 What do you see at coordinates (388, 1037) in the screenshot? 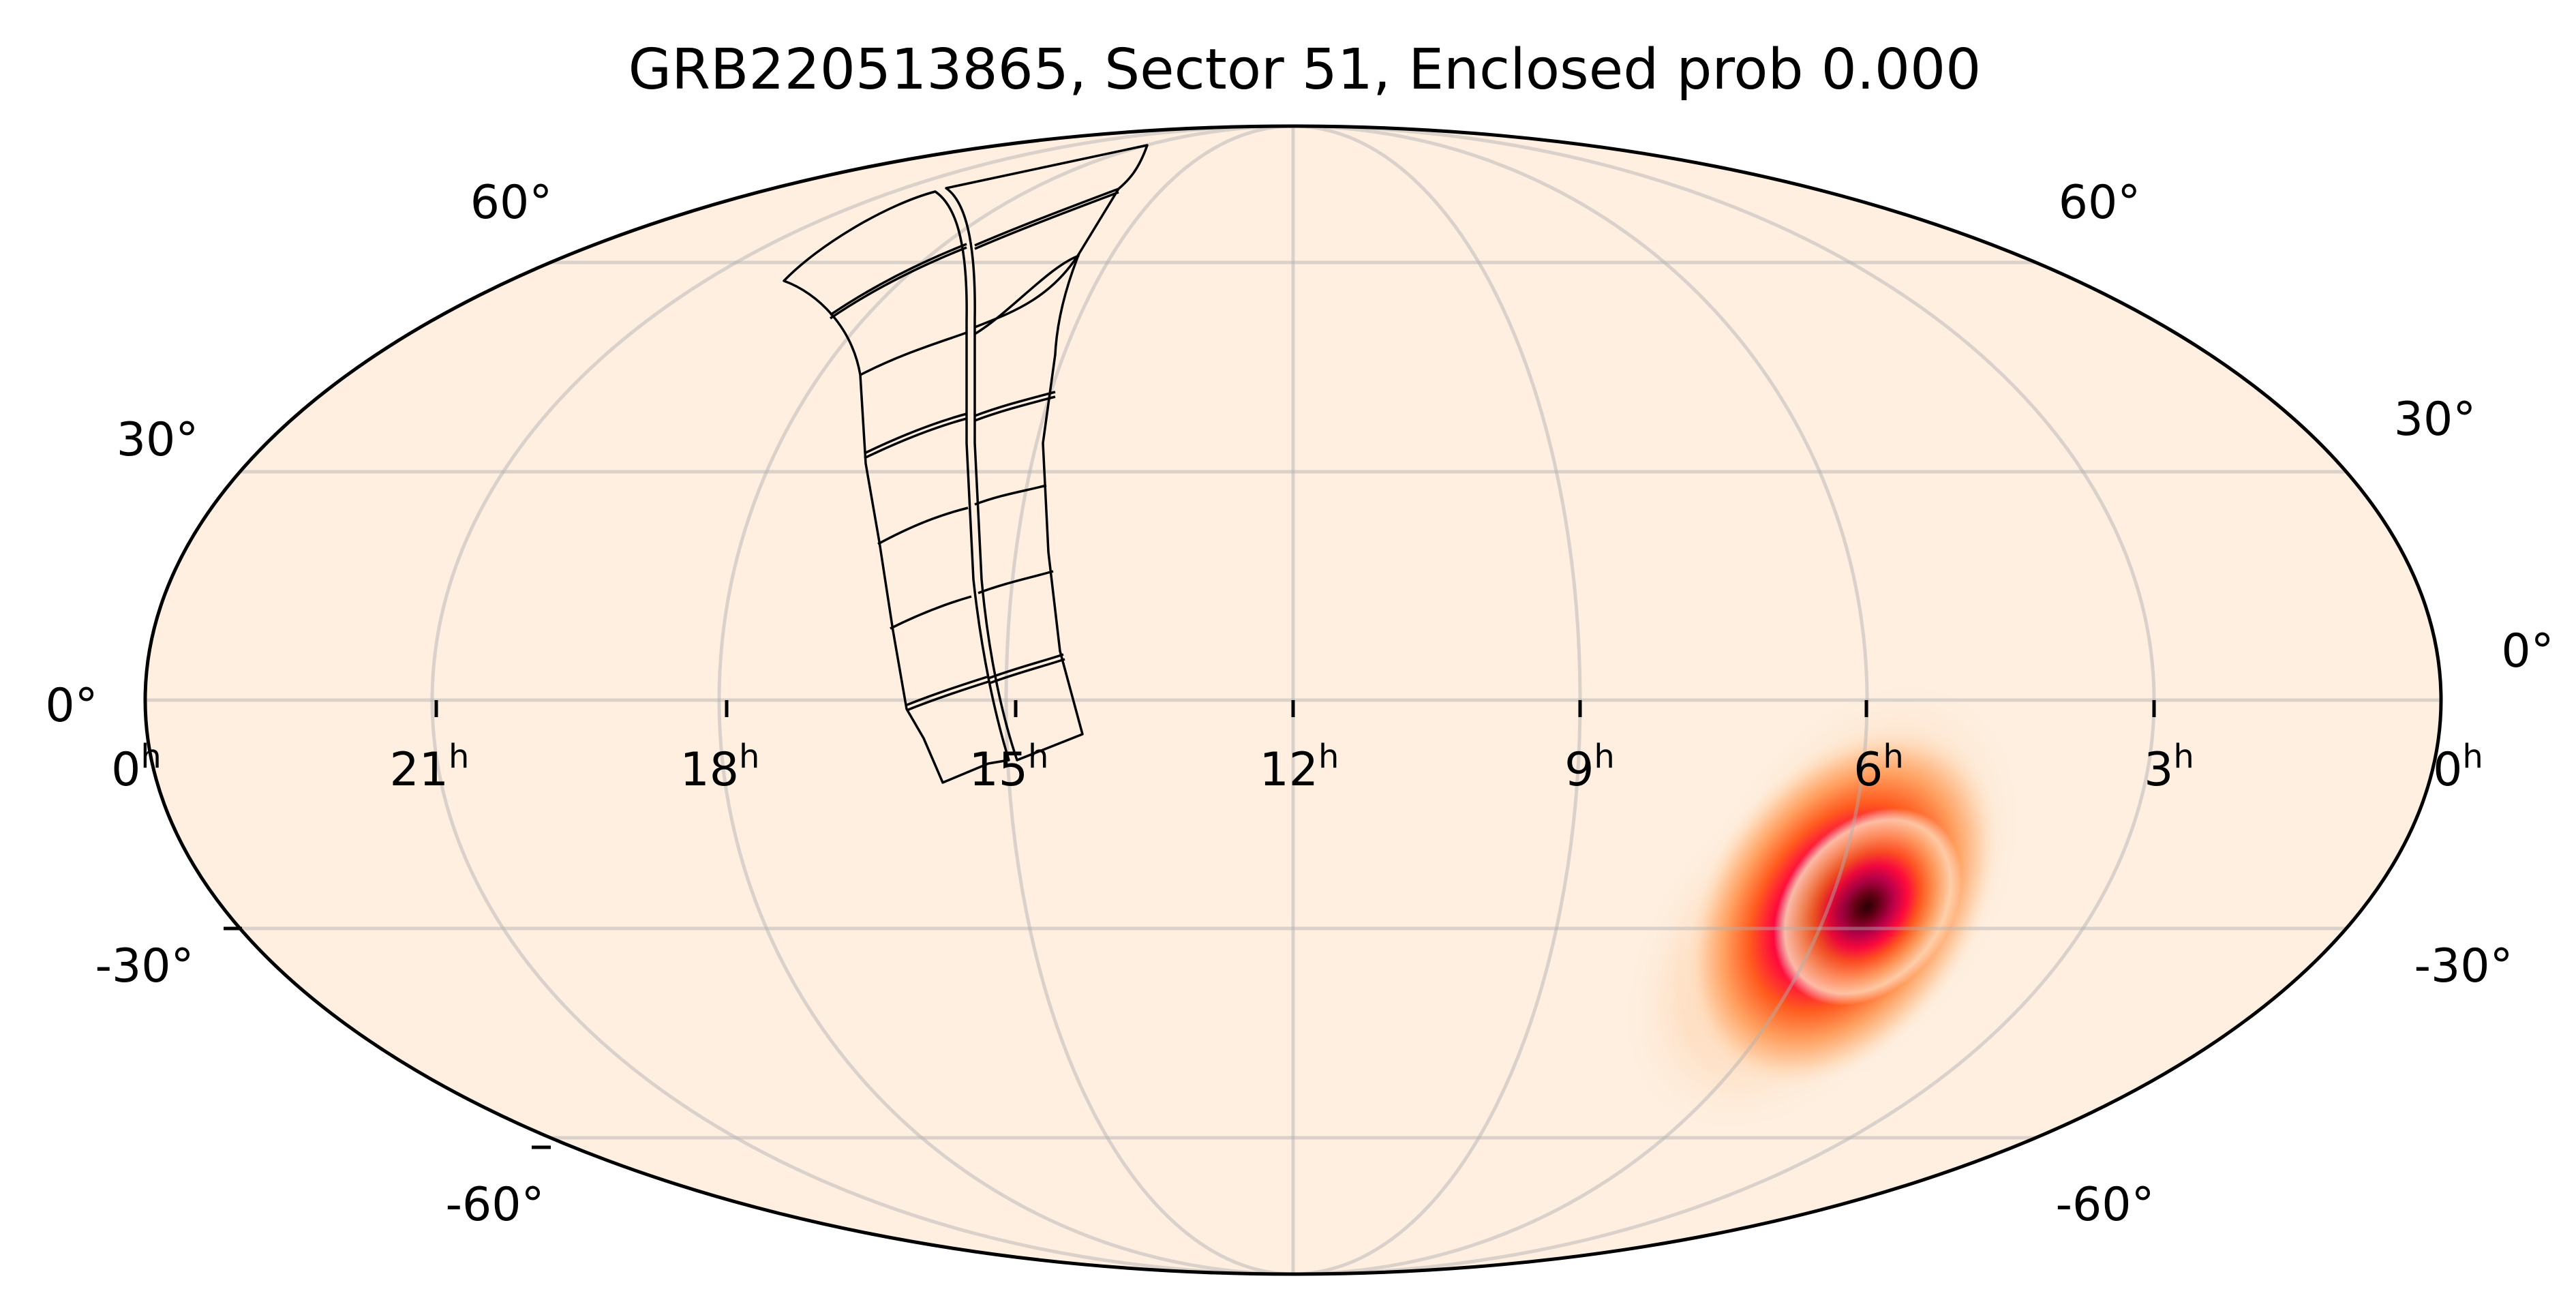
I see `dec-ticks` at bounding box center [388, 1037].